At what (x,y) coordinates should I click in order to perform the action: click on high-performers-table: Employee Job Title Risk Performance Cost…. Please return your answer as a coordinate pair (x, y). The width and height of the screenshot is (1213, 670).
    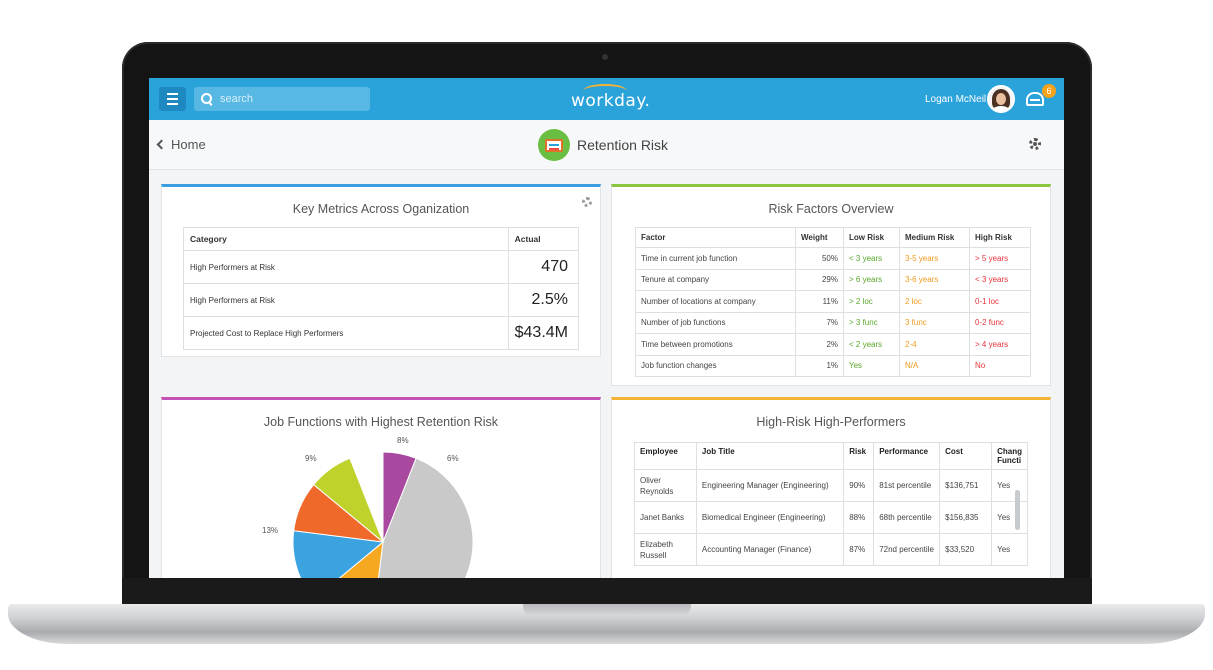
    Looking at the image, I should click on (831, 504).